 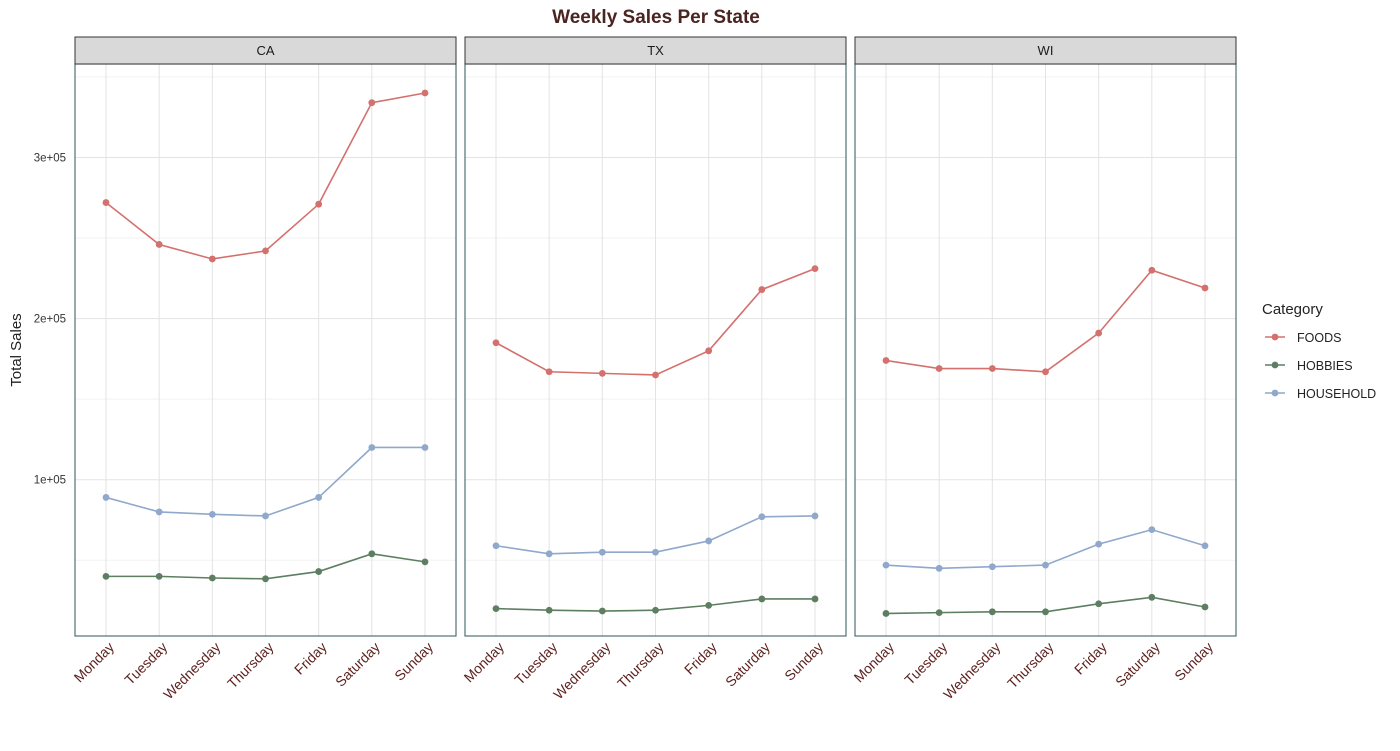 What do you see at coordinates (1275, 337) in the screenshot?
I see `legend-key-point-foods` at bounding box center [1275, 337].